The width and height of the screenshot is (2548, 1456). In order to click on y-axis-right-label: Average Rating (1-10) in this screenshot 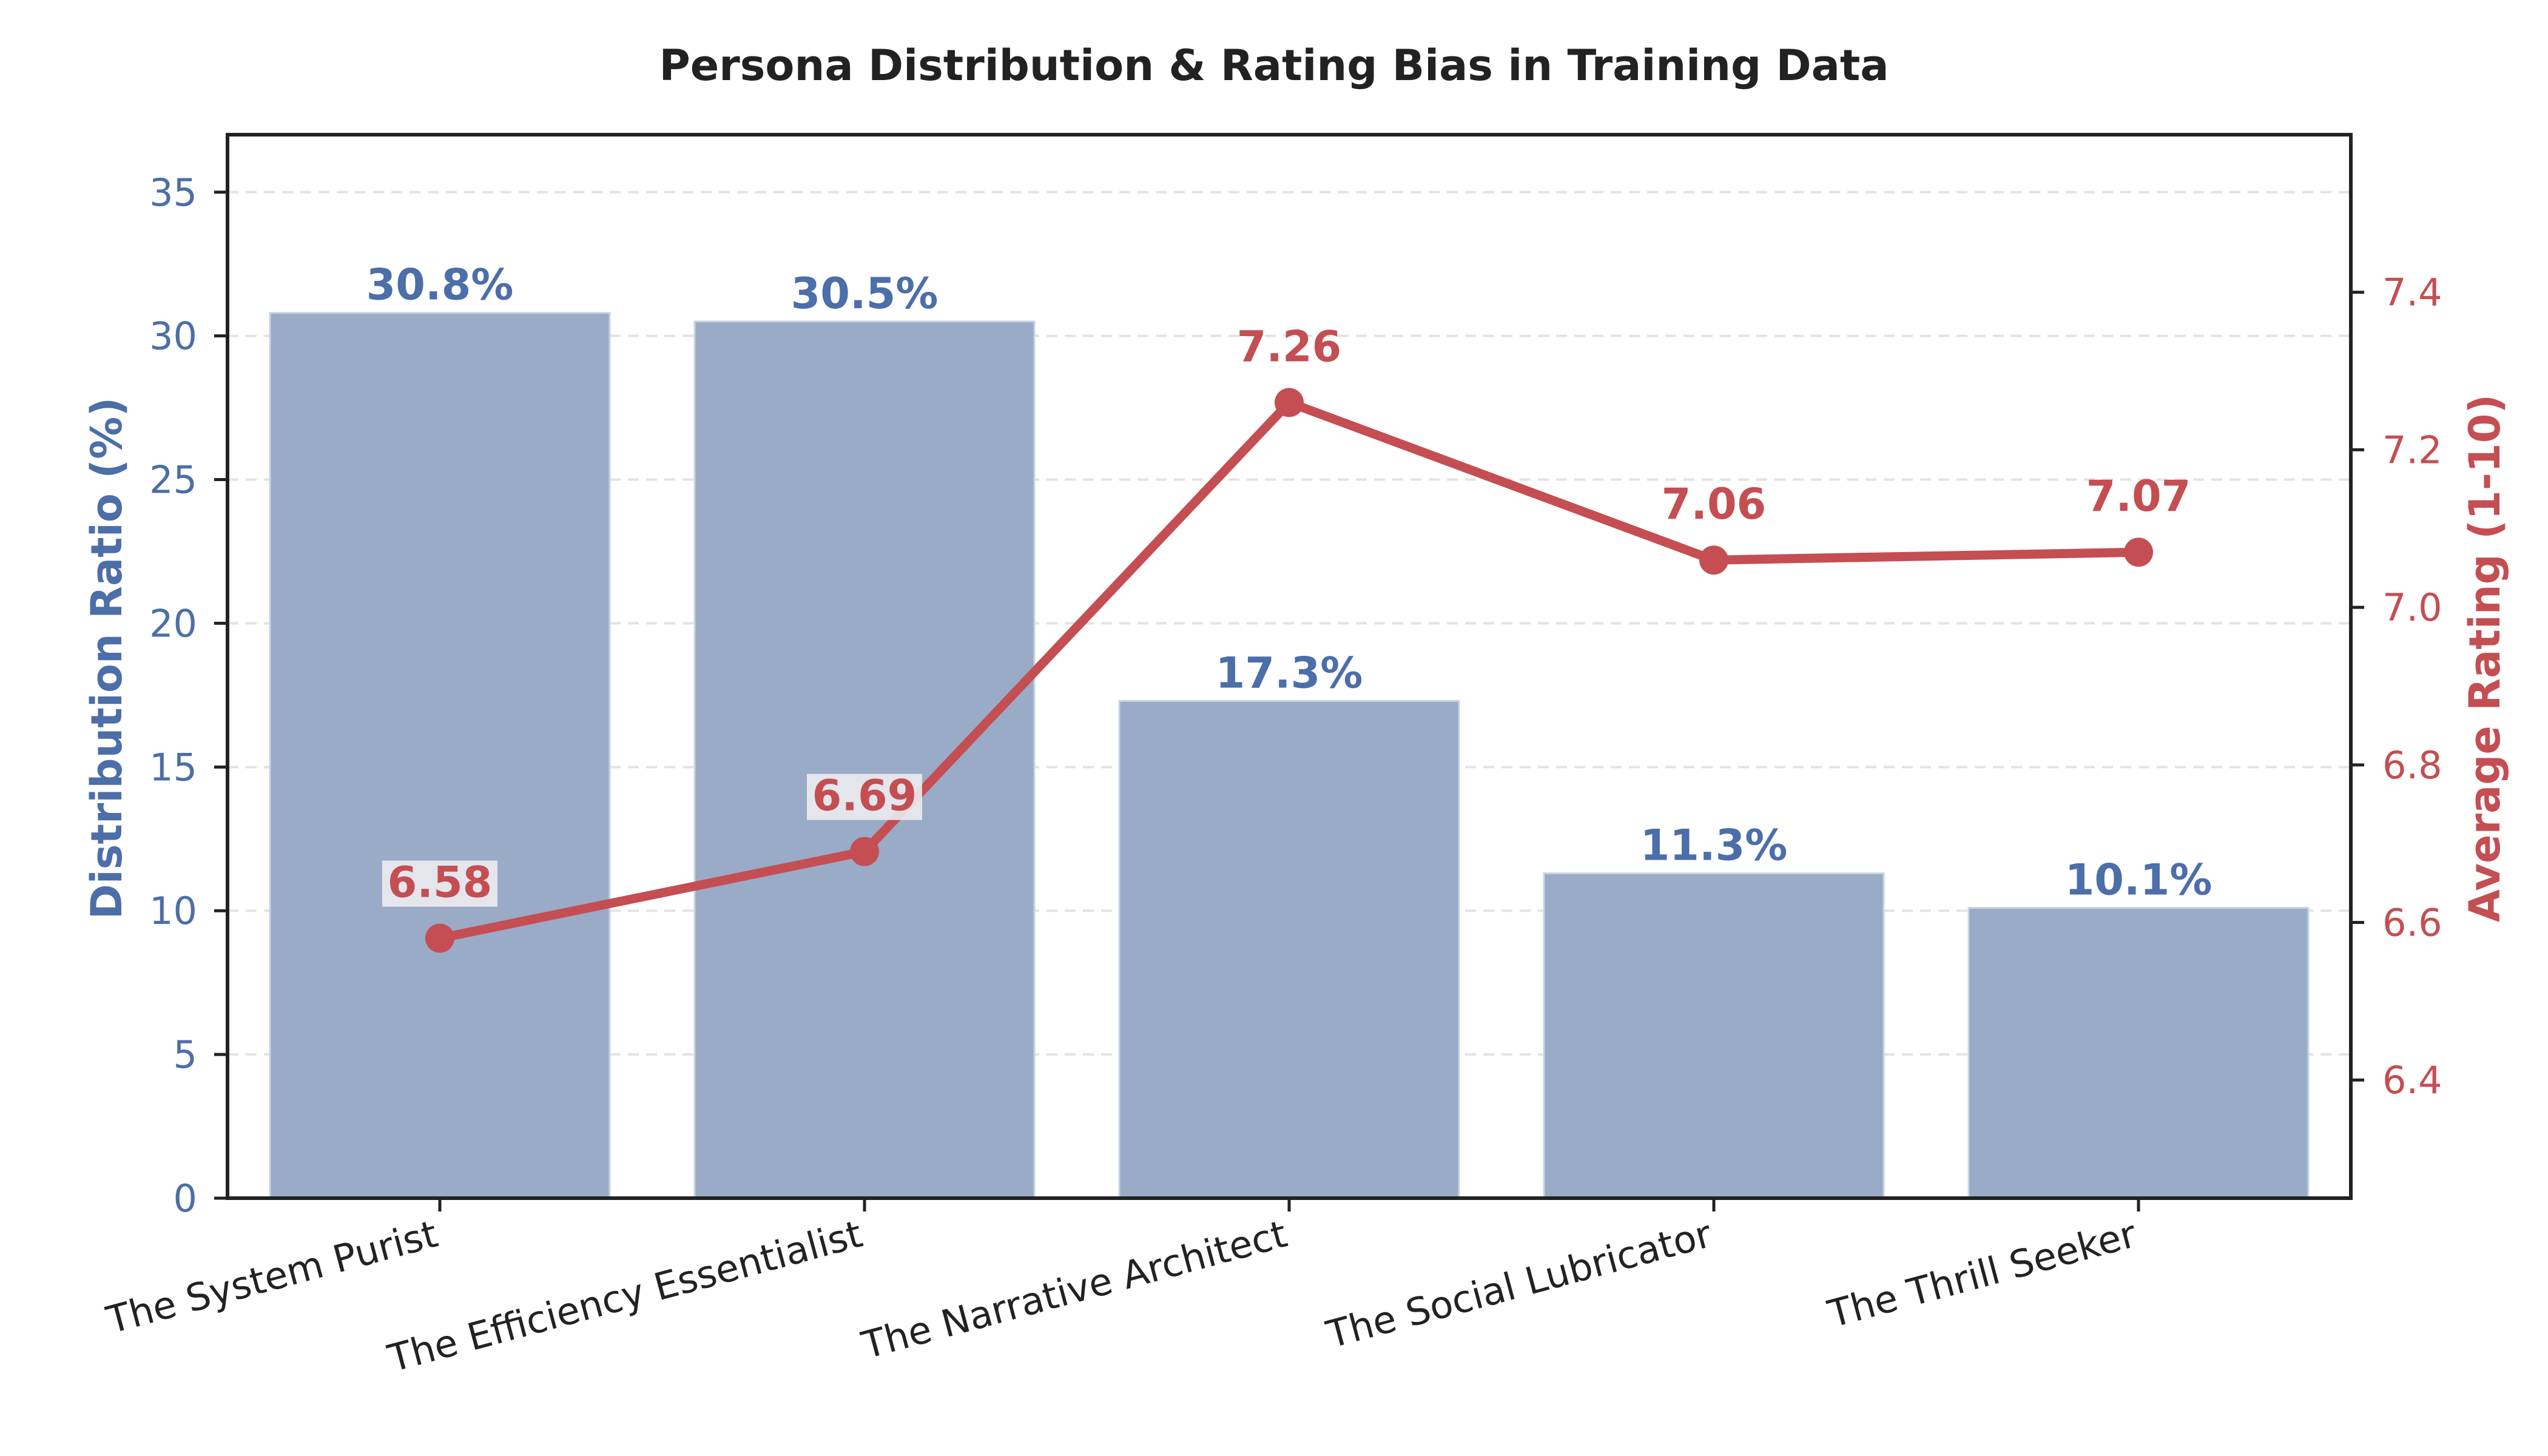, I will do `click(2485, 658)`.